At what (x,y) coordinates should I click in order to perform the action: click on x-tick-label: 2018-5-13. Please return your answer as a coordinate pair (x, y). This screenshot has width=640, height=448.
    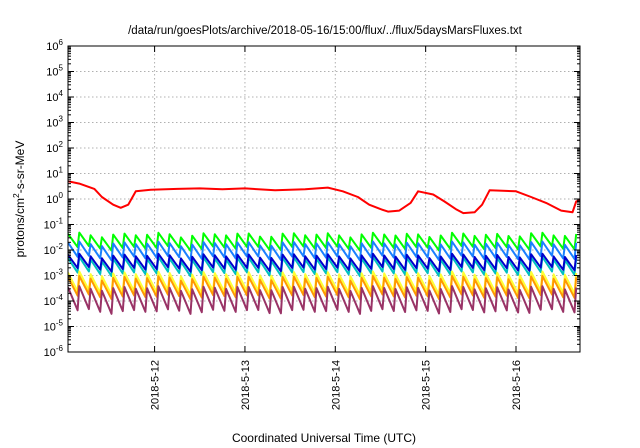
    Looking at the image, I should click on (246, 385).